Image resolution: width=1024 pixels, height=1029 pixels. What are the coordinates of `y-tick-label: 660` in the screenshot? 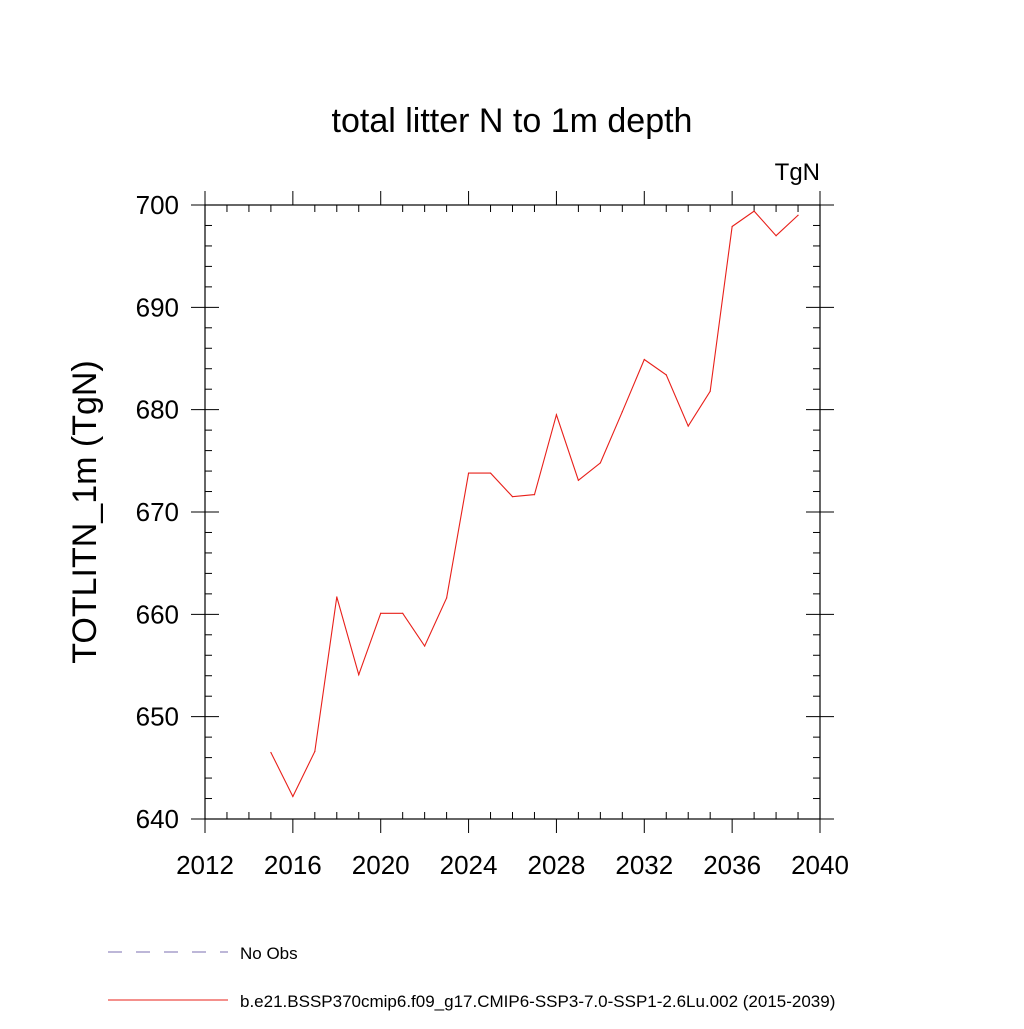 It's located at (157, 614).